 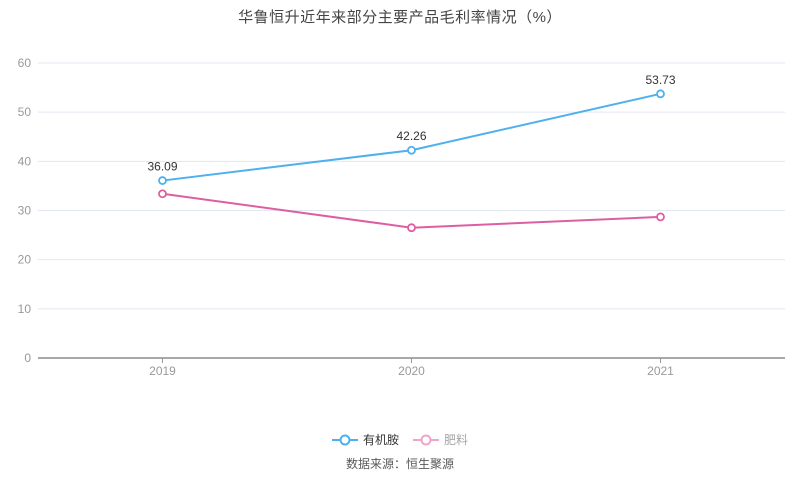 What do you see at coordinates (25, 211) in the screenshot?
I see `svg-text: 30` at bounding box center [25, 211].